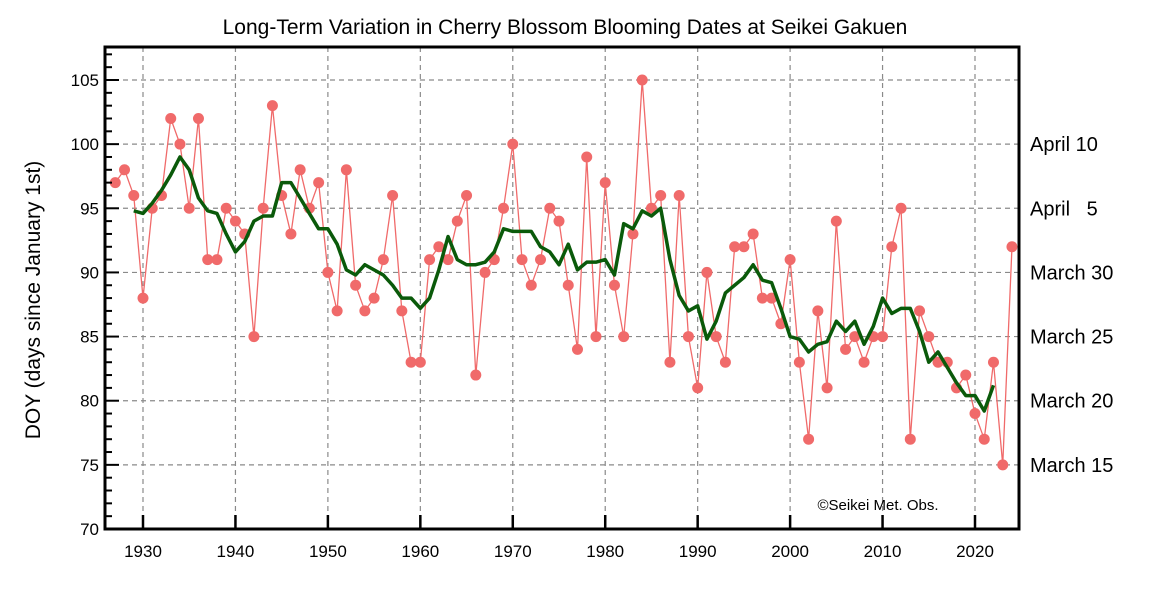  I want to click on x-tick-label: 1970, so click(513, 551).